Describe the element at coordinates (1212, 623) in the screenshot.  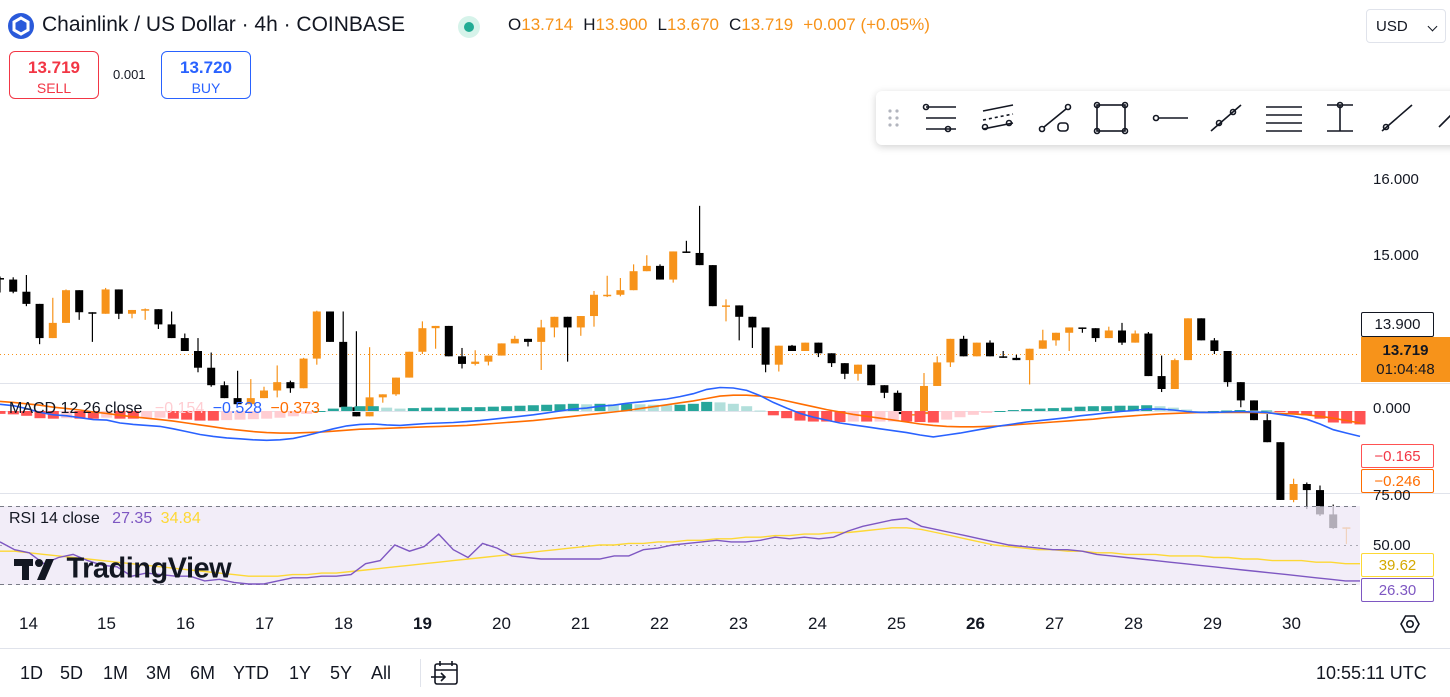
I see `time-axis-label: 29` at that location.